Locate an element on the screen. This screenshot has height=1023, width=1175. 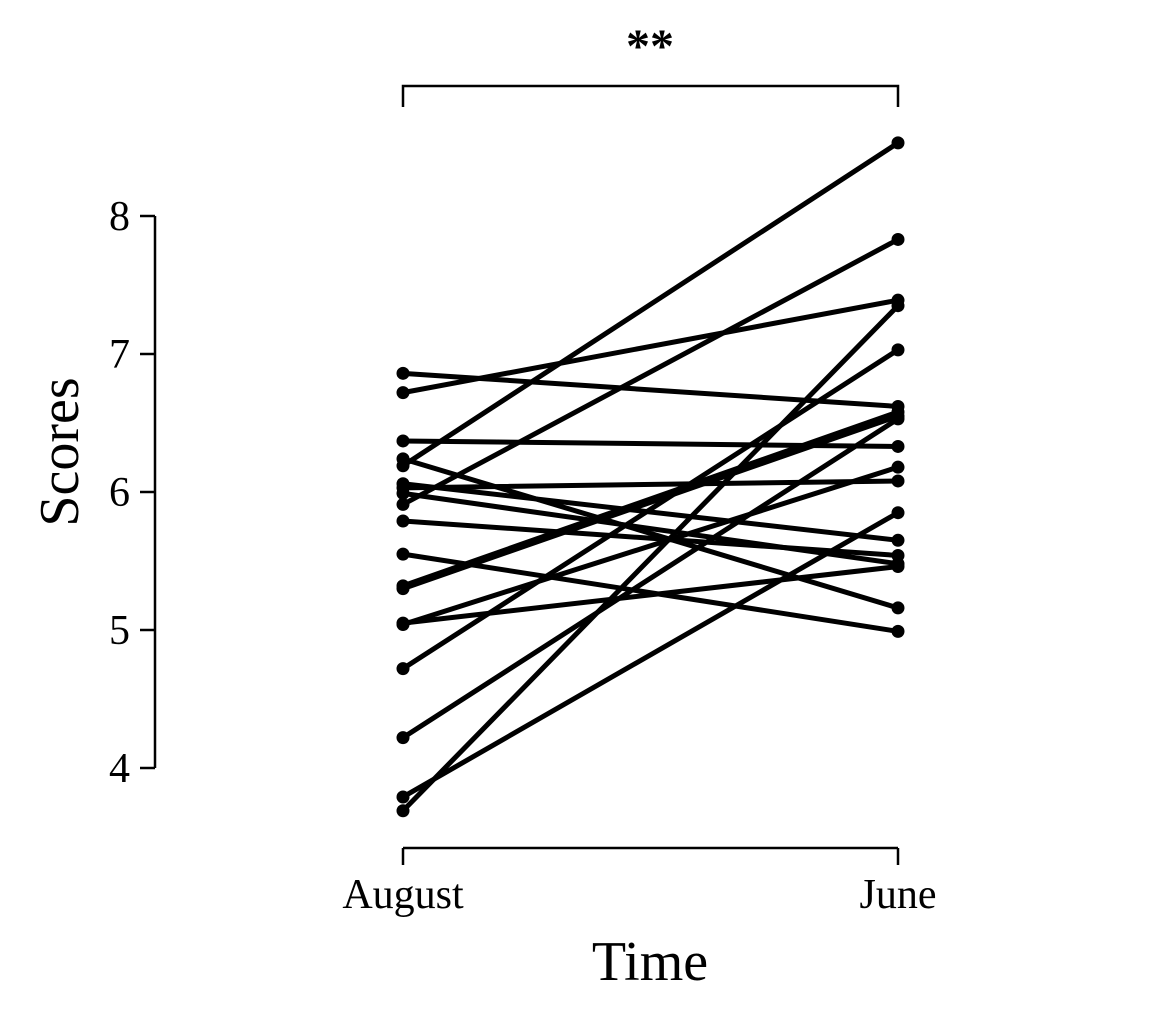
y-axis-title: Scores is located at coordinates (60, 451).